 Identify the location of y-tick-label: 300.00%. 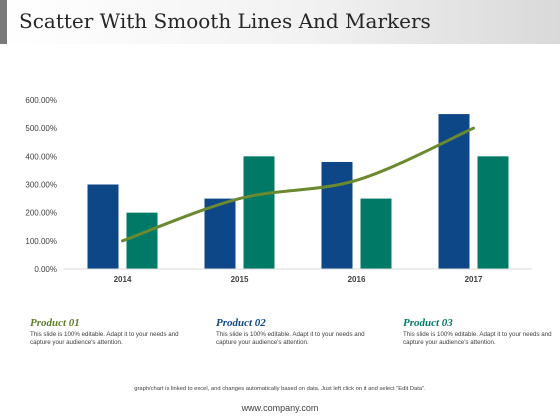
(41, 185).